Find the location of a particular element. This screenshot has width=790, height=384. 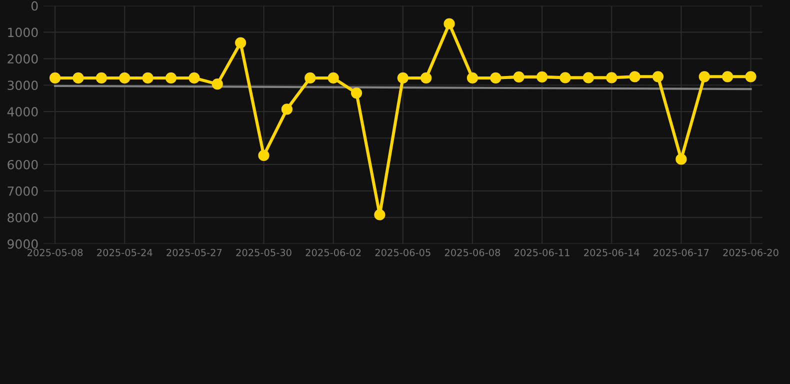

x-tick-label: 2025-05-27 is located at coordinates (194, 252).